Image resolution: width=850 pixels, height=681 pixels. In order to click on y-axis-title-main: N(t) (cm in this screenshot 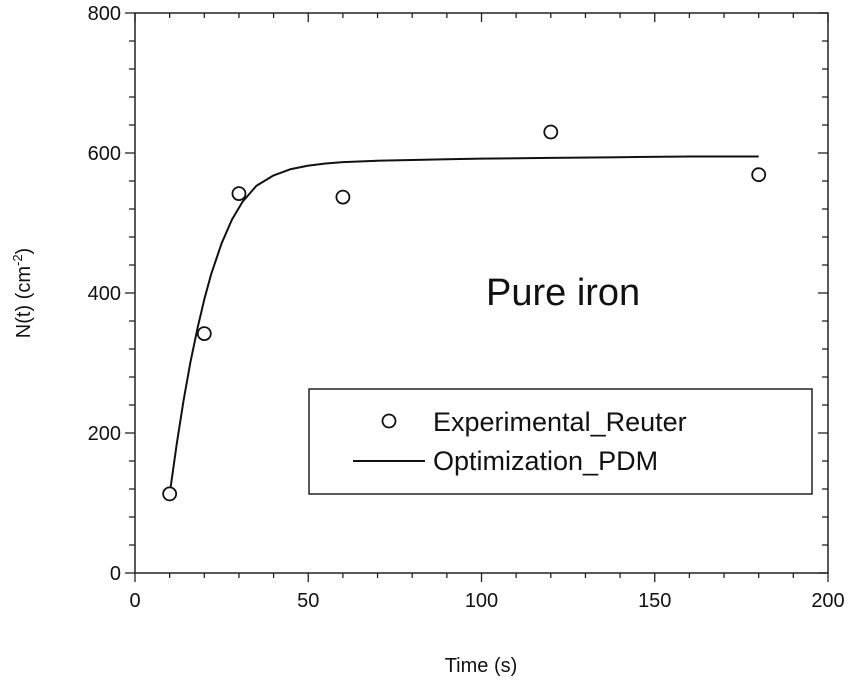, I will do `click(24, 302)`.